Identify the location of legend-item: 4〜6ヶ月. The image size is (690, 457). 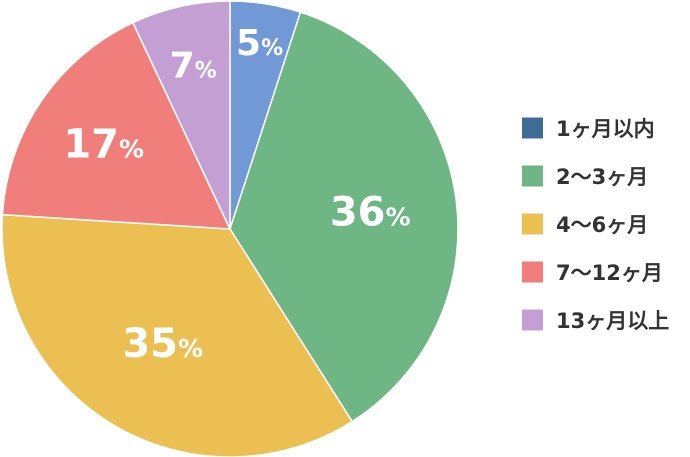
(585, 225).